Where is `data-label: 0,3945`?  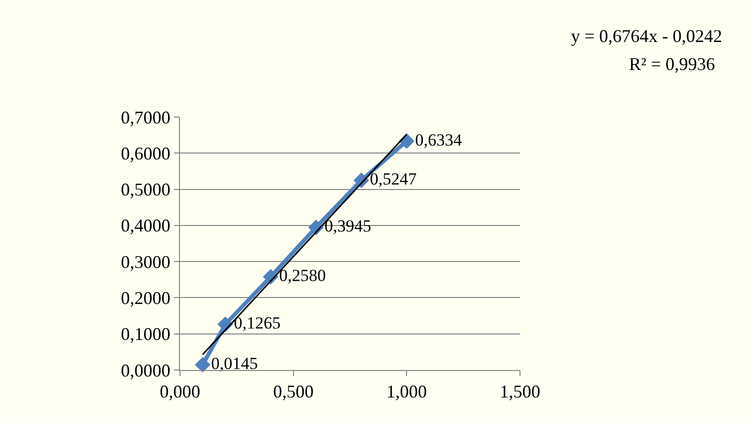
data-label: 0,3945 is located at coordinates (348, 226).